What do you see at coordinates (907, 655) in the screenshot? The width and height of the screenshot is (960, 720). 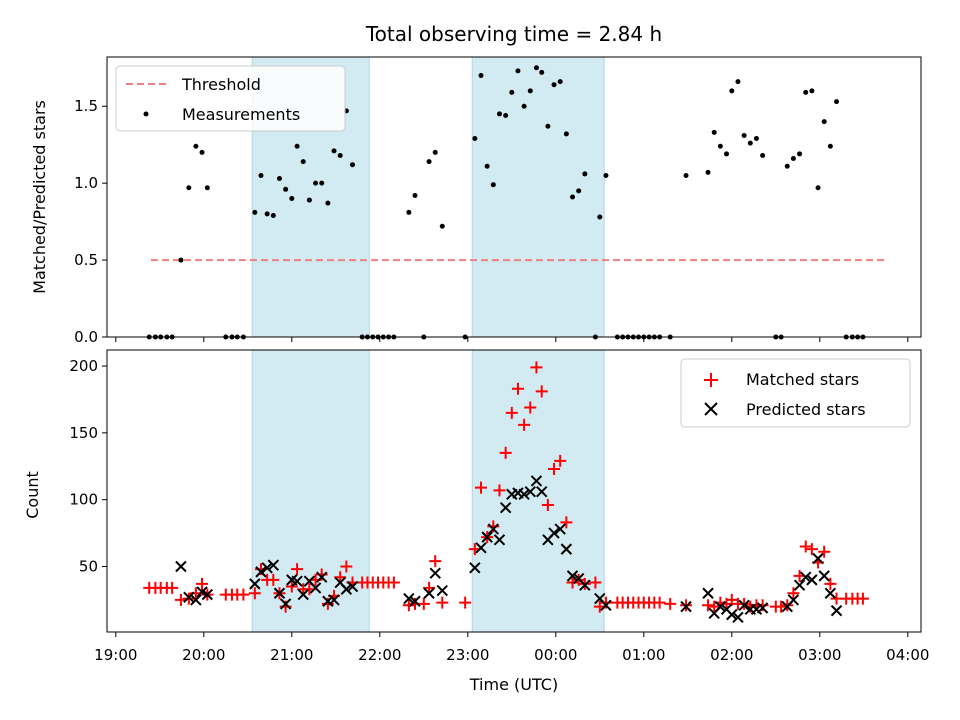 I see `bottom-x-tick-label: 04:00` at bounding box center [907, 655].